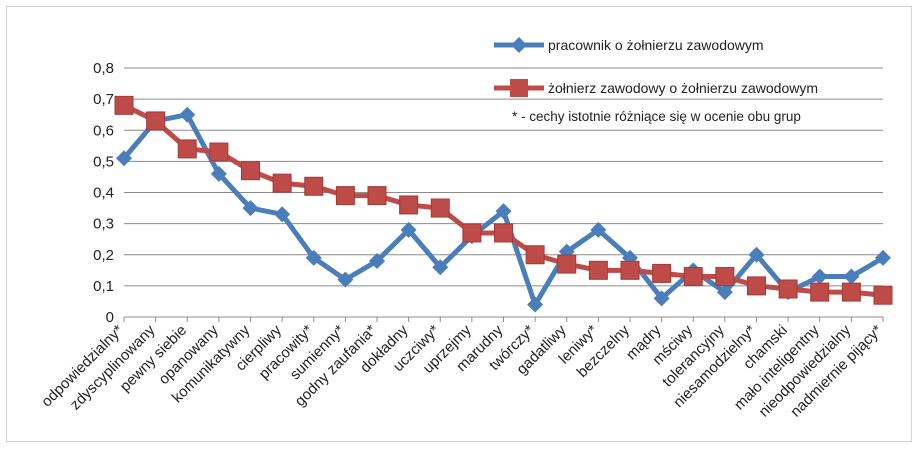 Image resolution: width=922 pixels, height=449 pixels. What do you see at coordinates (103, 255) in the screenshot?
I see `y-tick-label: 0,2` at bounding box center [103, 255].